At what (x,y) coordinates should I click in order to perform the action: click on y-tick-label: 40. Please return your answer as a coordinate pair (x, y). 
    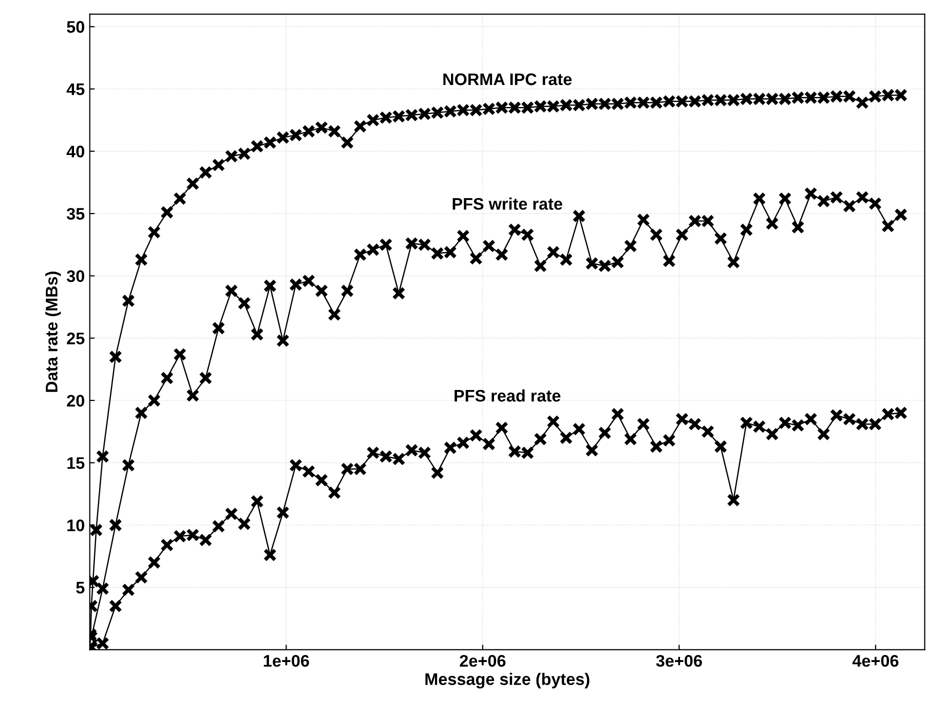
    Looking at the image, I should click on (75, 152).